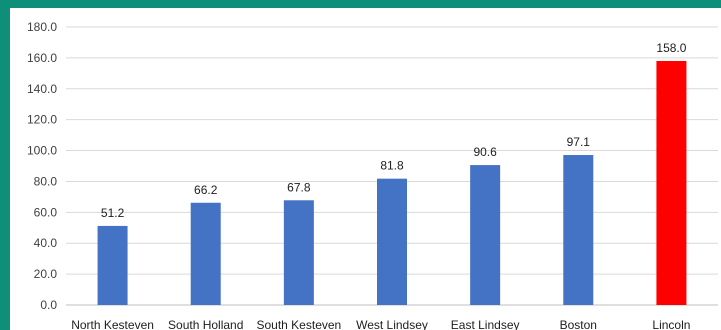 The image size is (721, 330). I want to click on x-tick-label: Boston, so click(578, 324).